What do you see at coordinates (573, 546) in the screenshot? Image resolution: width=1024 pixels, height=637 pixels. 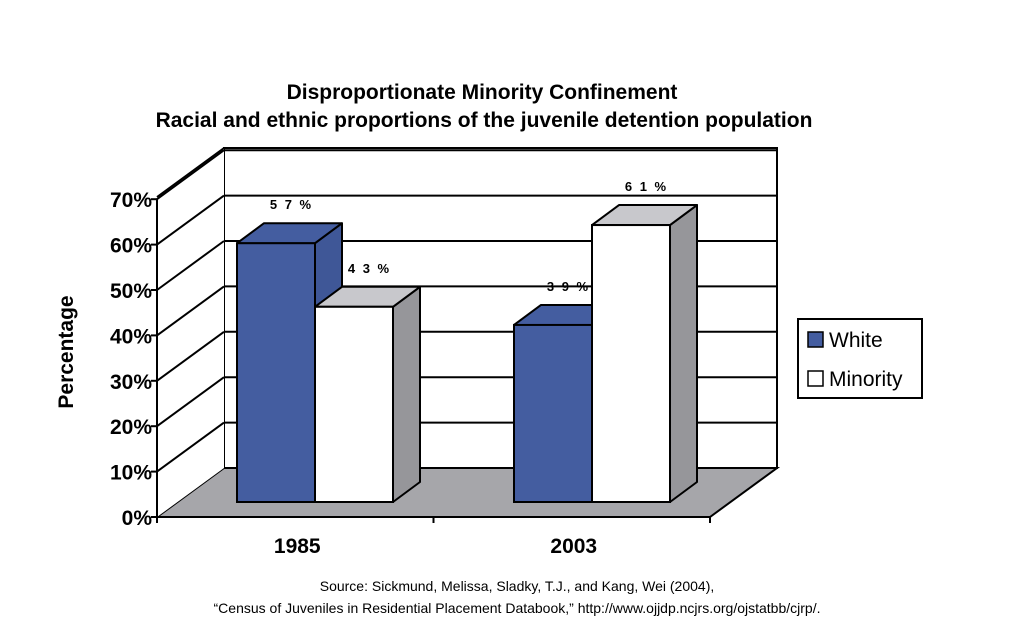 I see `x-tick-label-2003: 2003` at bounding box center [573, 546].